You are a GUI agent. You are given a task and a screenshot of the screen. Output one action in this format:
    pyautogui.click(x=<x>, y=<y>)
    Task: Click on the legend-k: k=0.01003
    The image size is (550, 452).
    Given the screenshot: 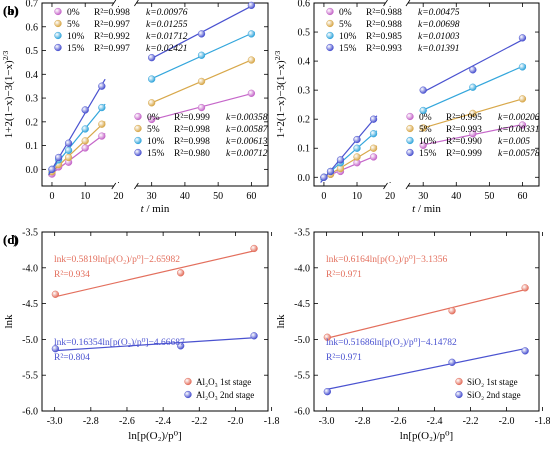 What is the action you would take?
    pyautogui.click(x=439, y=37)
    